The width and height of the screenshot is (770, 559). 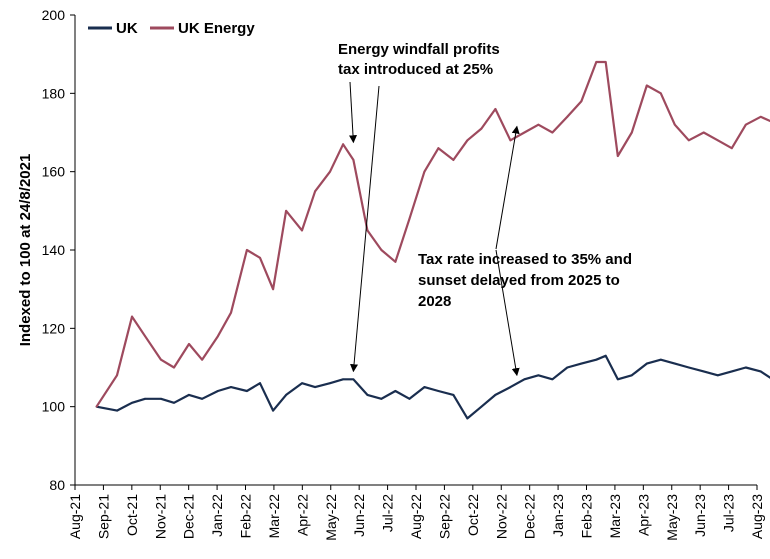 What do you see at coordinates (132, 515) in the screenshot?
I see `x-tick-label: Oct-21` at bounding box center [132, 515].